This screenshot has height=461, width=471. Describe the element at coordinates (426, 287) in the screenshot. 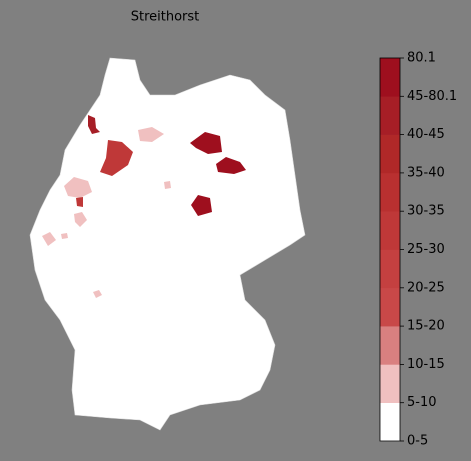

I see `colorbar-label: 20-25` at that location.